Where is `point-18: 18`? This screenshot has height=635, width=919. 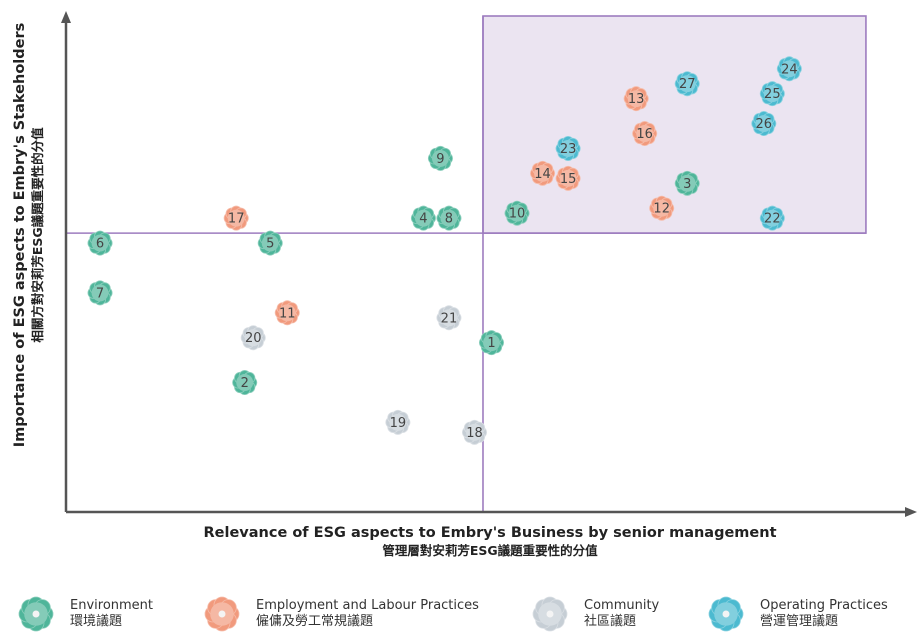 point-18: 18 is located at coordinates (474, 432).